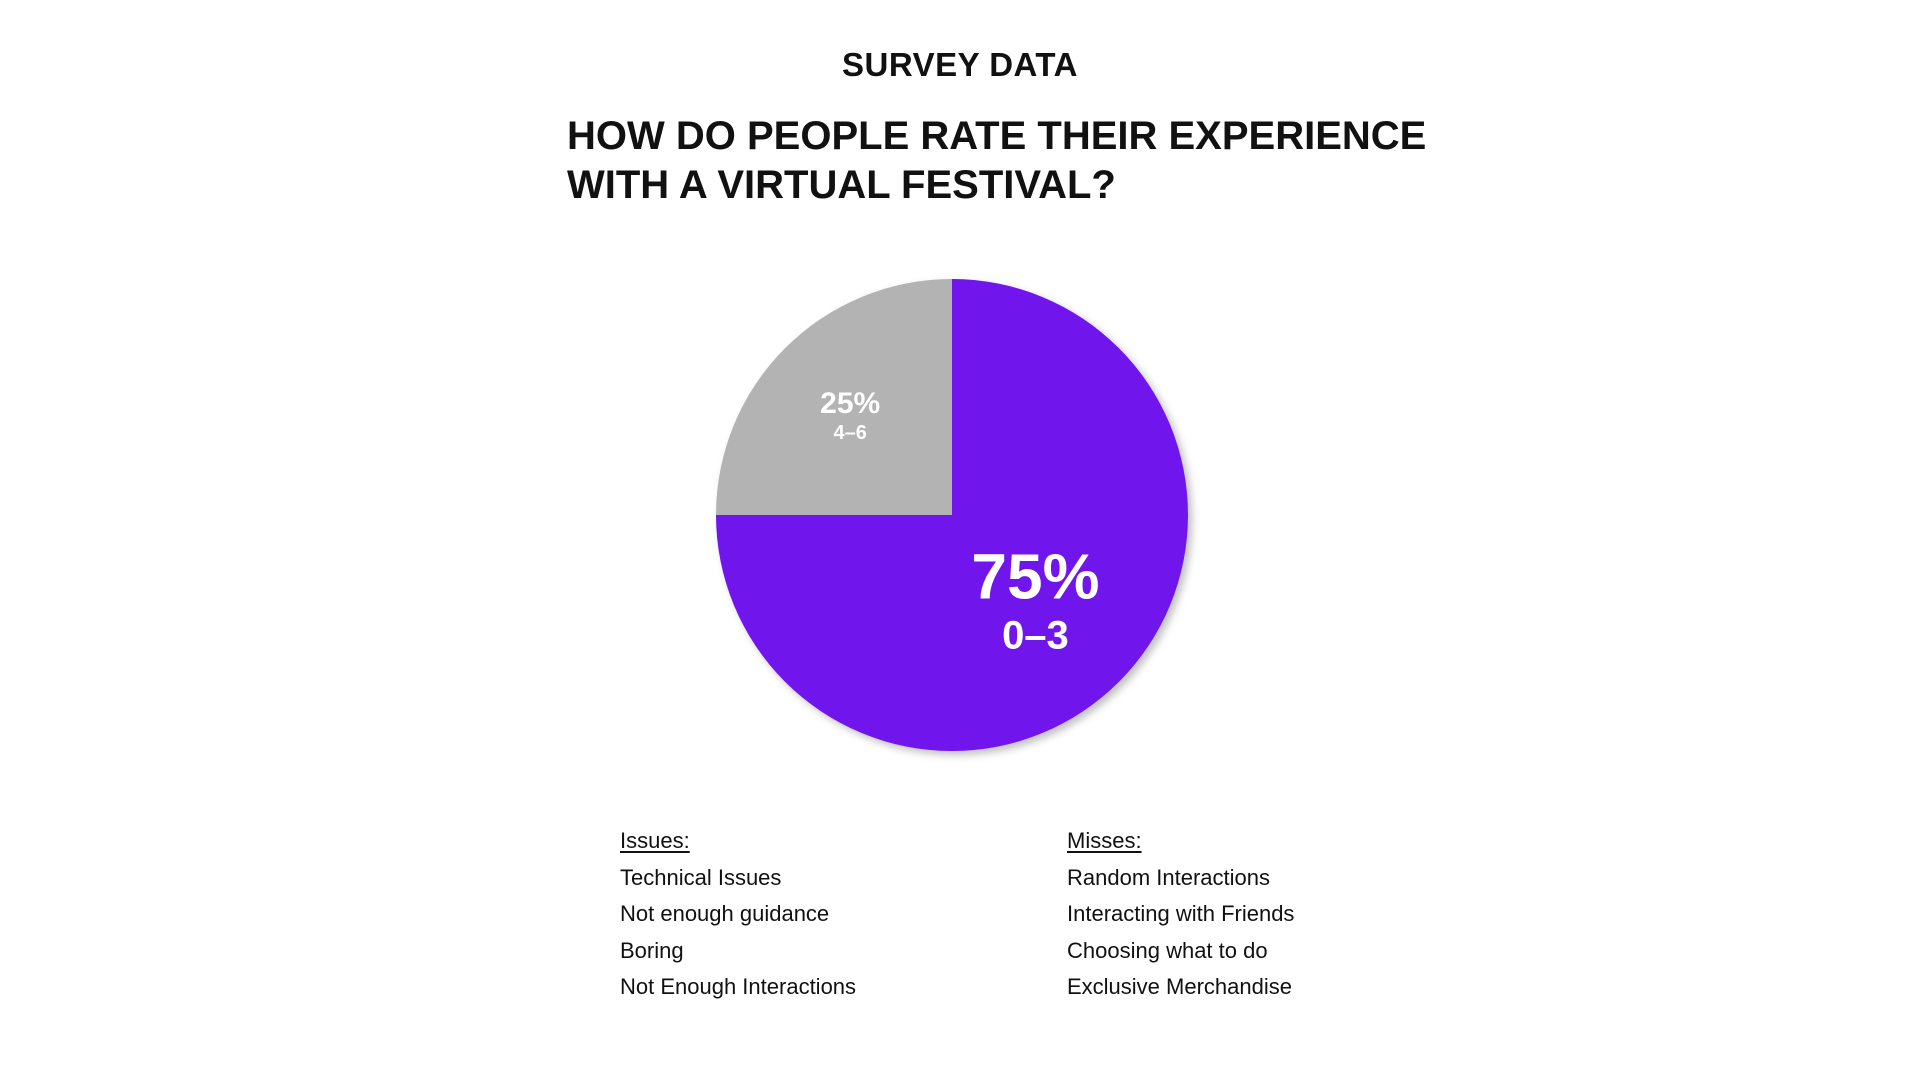 Image resolution: width=1920 pixels, height=1080 pixels. I want to click on question-line-2: WITH A VIRTUAL FESTIVAL?, so click(841, 185).